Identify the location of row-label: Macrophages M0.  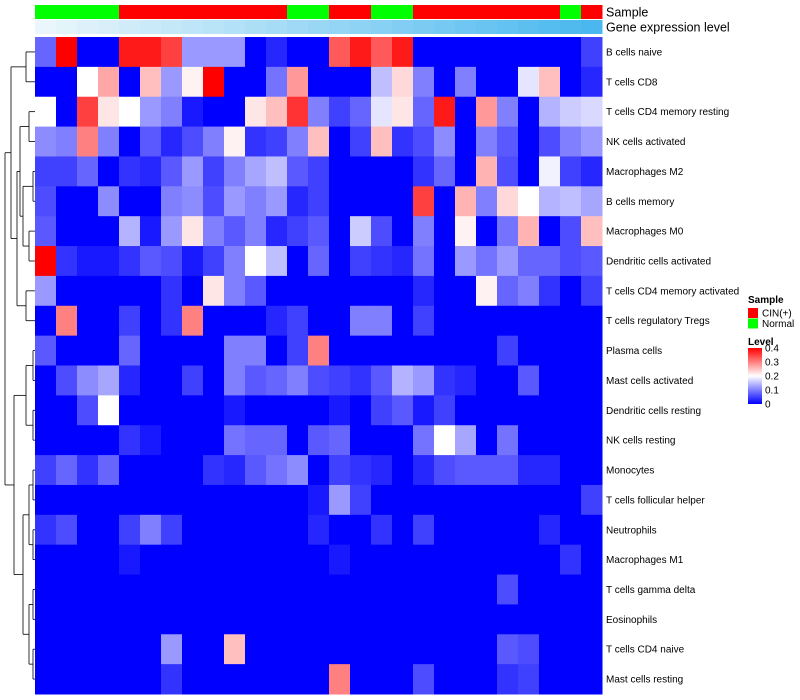
(645, 232).